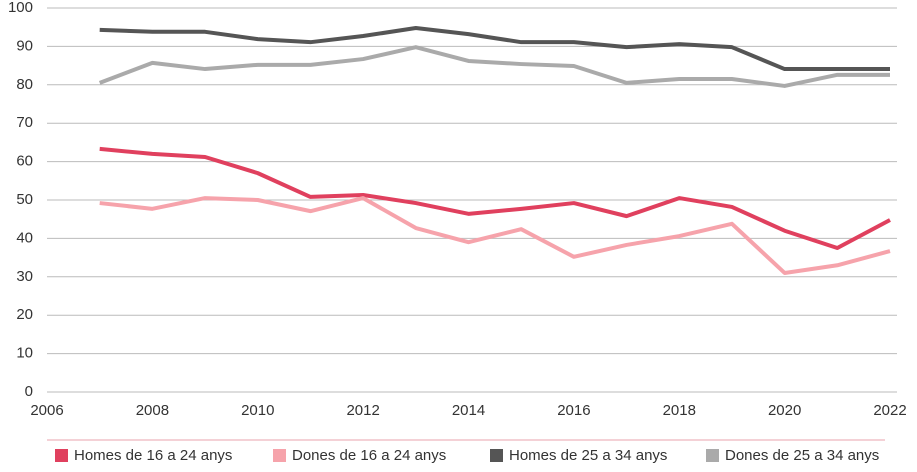 This screenshot has width=917, height=472. I want to click on y-tick-label: 50, so click(24, 199).